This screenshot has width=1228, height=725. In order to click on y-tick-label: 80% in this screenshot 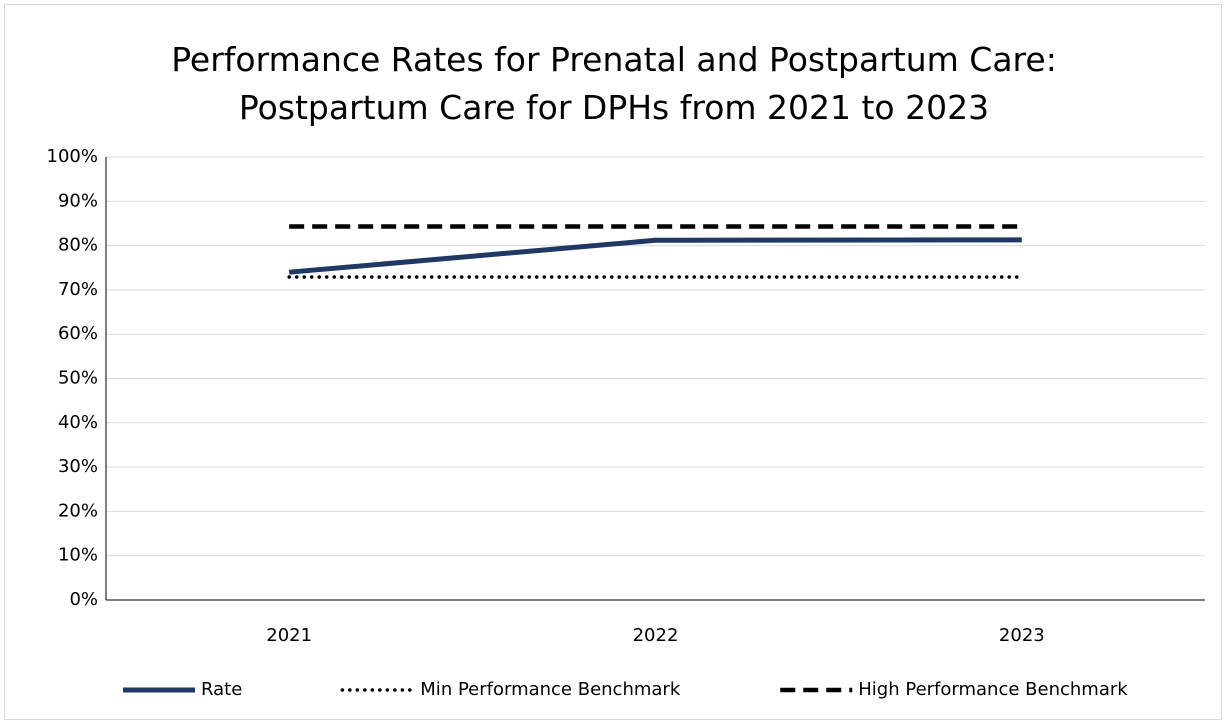, I will do `click(78, 245)`.